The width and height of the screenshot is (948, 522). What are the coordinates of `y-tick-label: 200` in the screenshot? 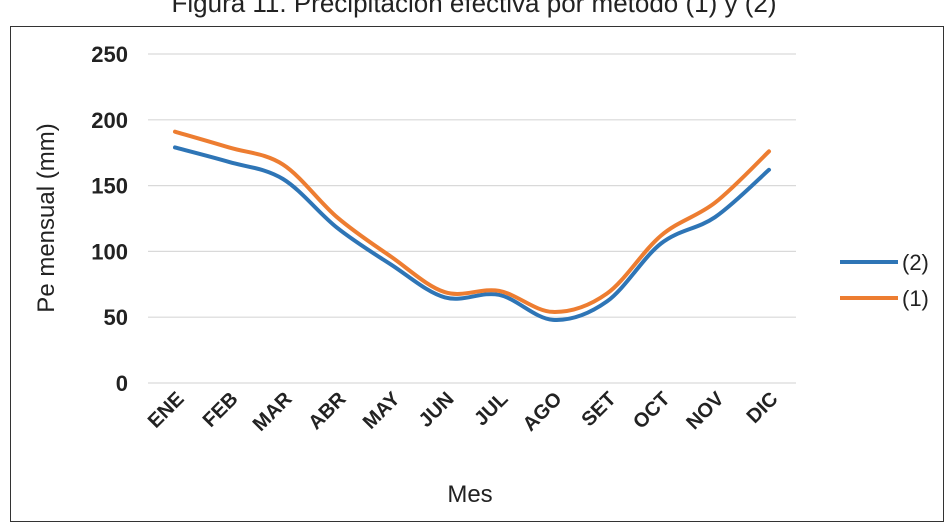 It's located at (109, 120).